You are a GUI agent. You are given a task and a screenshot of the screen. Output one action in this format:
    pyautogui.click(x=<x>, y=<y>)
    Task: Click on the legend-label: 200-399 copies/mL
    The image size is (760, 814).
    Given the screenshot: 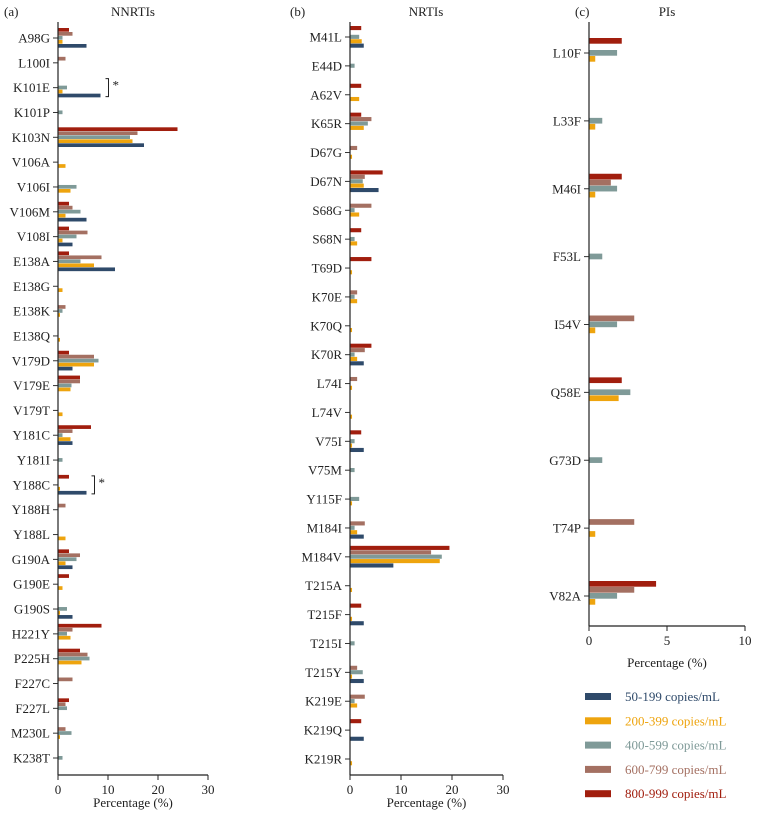 What is the action you would take?
    pyautogui.click(x=676, y=720)
    